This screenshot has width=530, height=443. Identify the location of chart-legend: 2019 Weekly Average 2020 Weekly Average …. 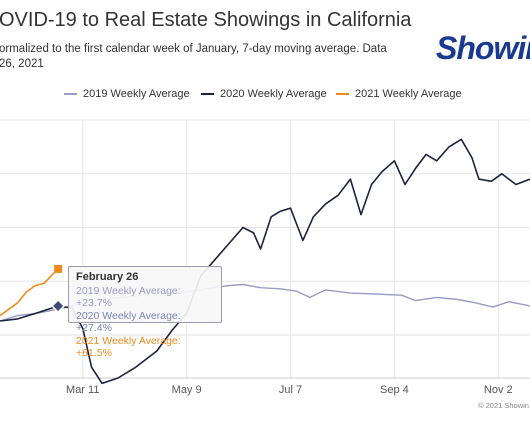
(265, 96).